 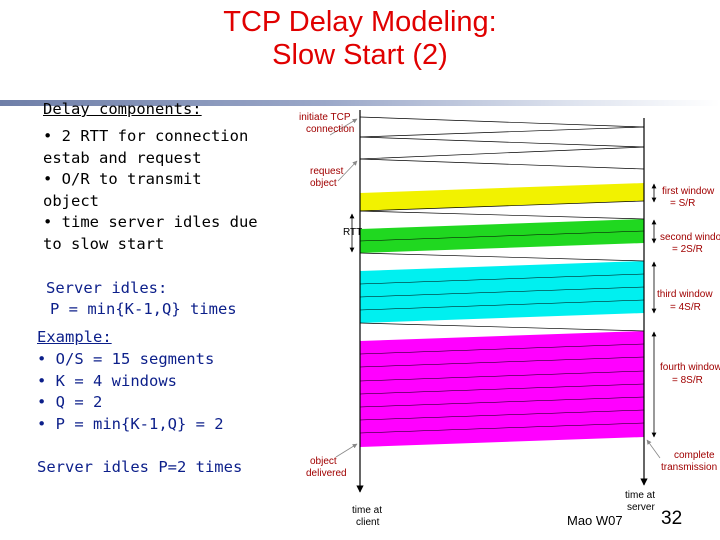 I want to click on complete-label-1: complete, so click(x=694, y=455).